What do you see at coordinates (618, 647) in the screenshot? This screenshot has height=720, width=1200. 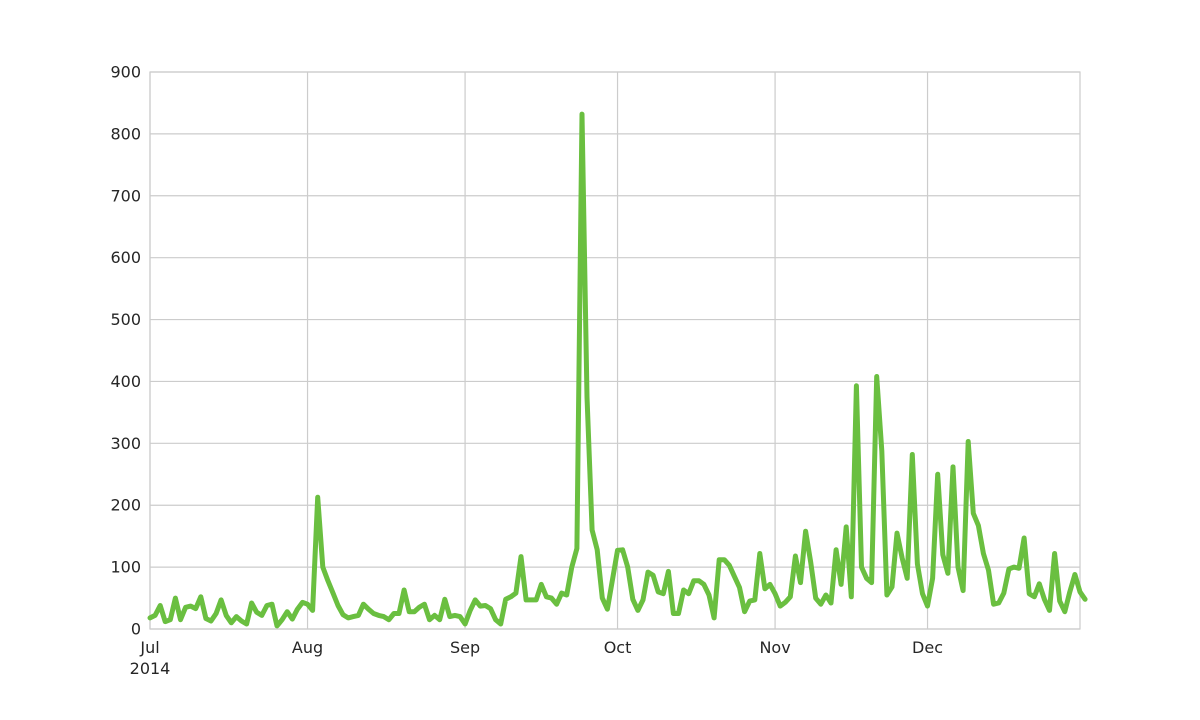 I see `x-tick-label: Oct` at bounding box center [618, 647].